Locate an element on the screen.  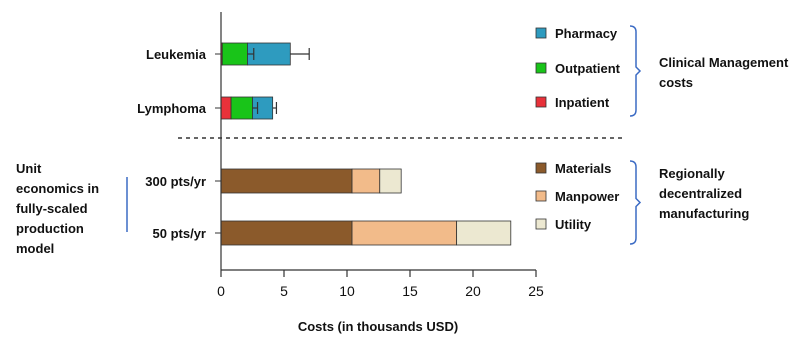
x-tick-label-5: 5 is located at coordinates (284, 291).